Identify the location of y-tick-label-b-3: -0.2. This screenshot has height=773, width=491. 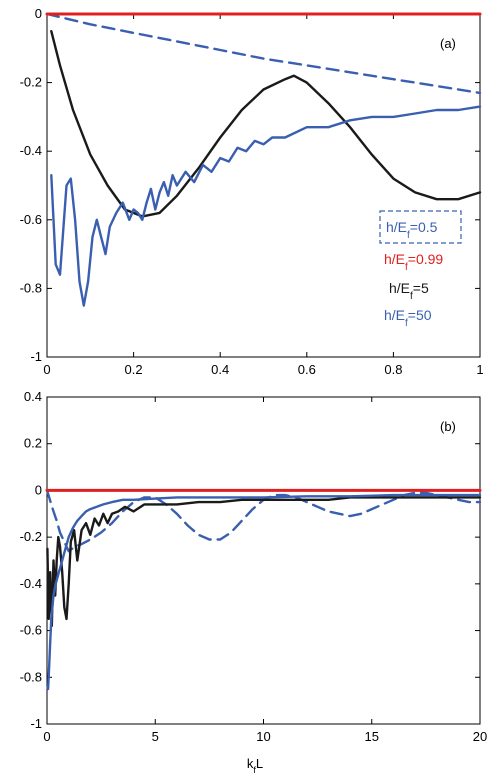
(31, 536).